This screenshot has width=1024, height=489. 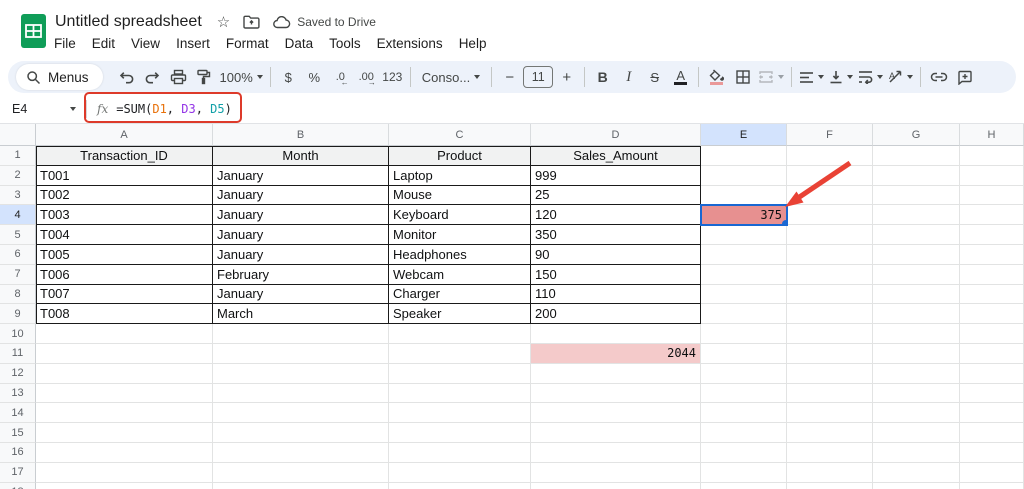 I want to click on cell-G16, so click(x=916, y=452).